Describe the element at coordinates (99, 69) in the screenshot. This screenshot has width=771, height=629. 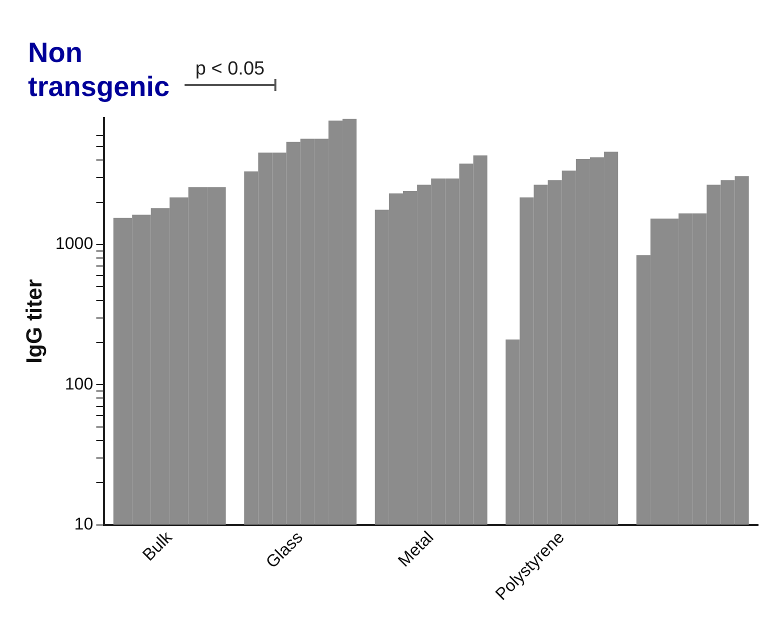
I see `chart-title: Non transgenic` at that location.